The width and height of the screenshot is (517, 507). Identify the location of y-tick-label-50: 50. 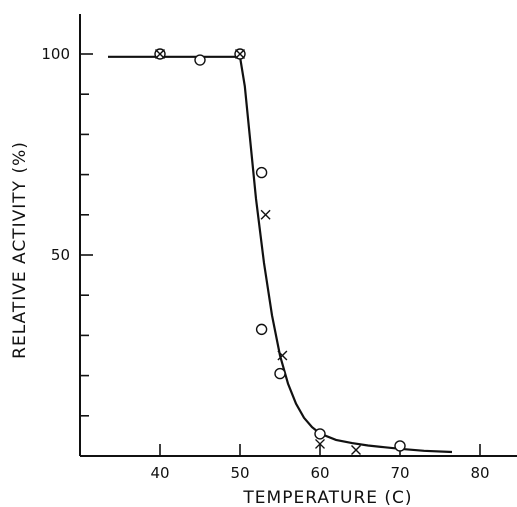
(60, 255).